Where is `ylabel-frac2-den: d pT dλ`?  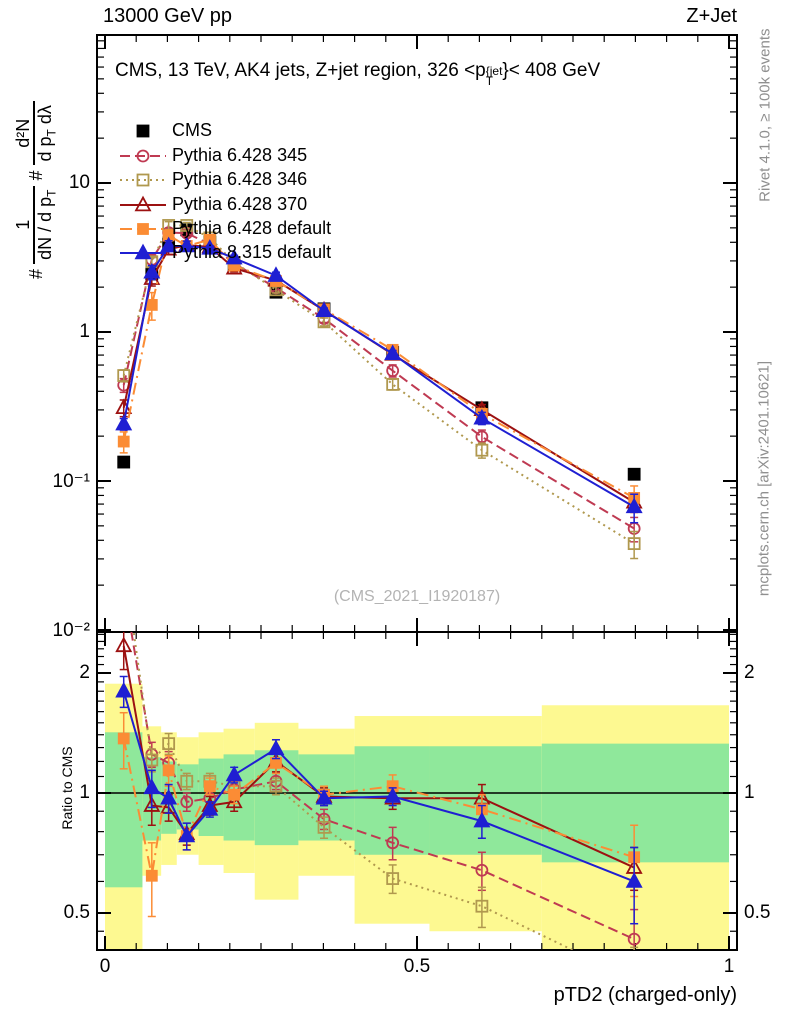 ylabel-frac2-den: d pT dλ is located at coordinates (48, 133).